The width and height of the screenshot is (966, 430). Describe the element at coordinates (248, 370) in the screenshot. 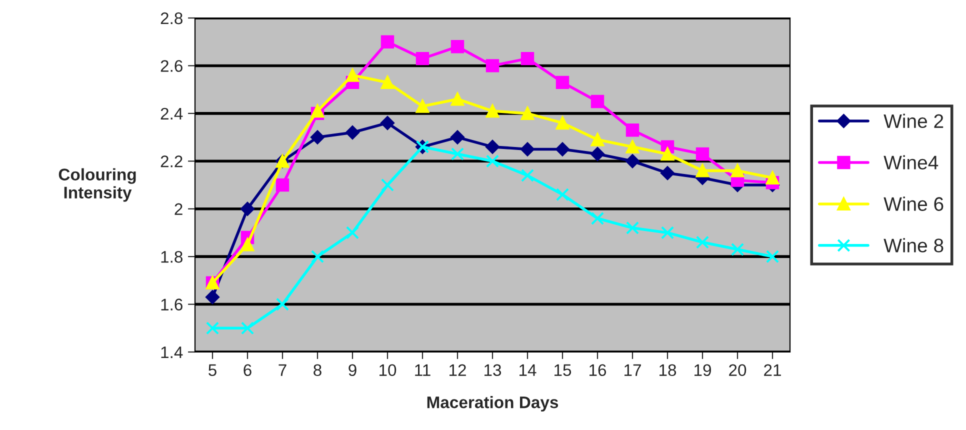

I see `x-tick-label: 6` at that location.